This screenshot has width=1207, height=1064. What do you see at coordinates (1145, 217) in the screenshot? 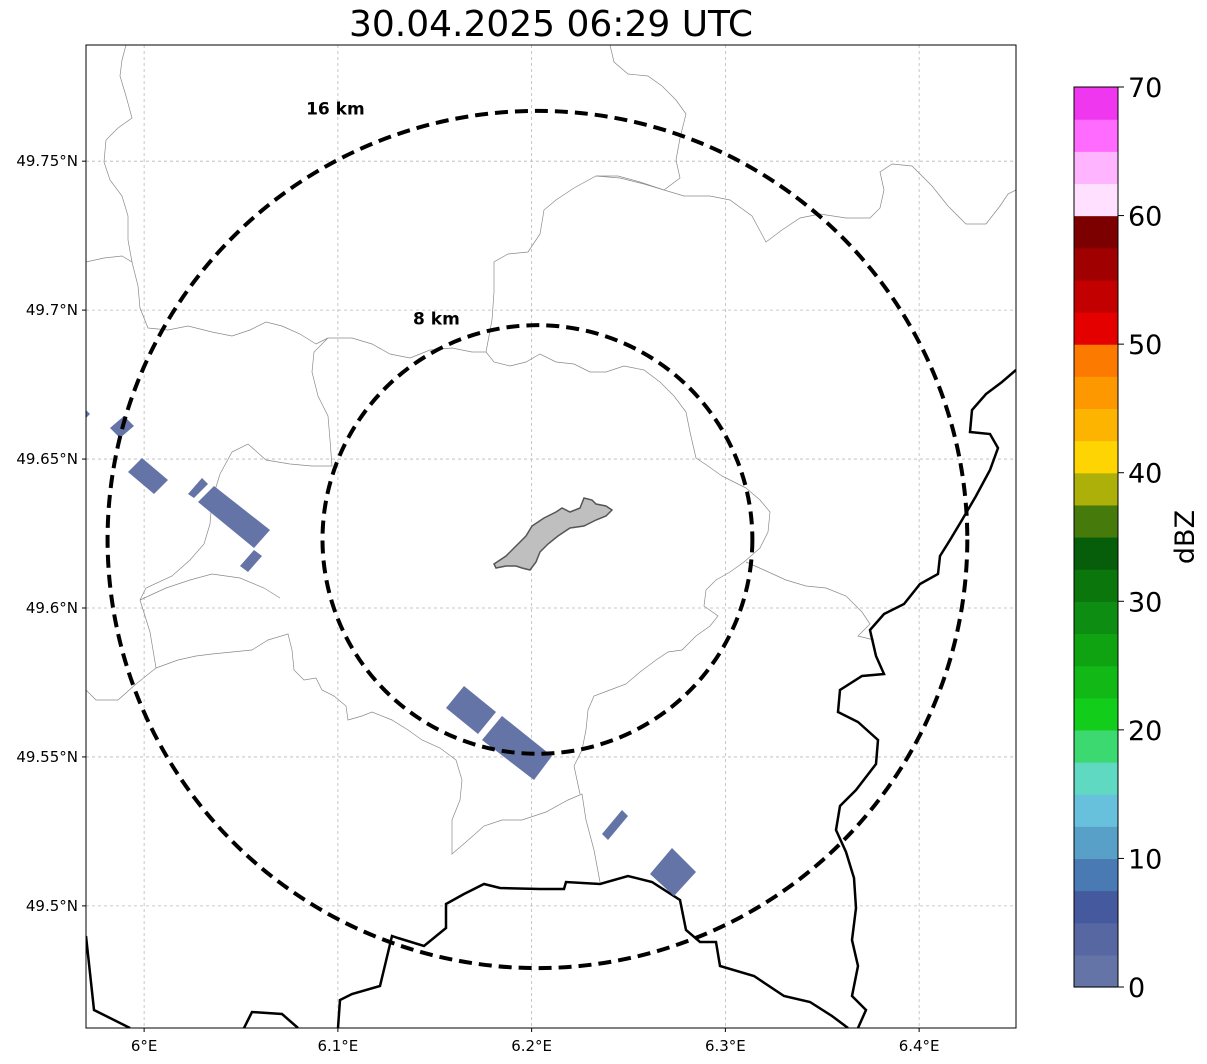
I see `colorbar-tick-label: 60` at bounding box center [1145, 217].